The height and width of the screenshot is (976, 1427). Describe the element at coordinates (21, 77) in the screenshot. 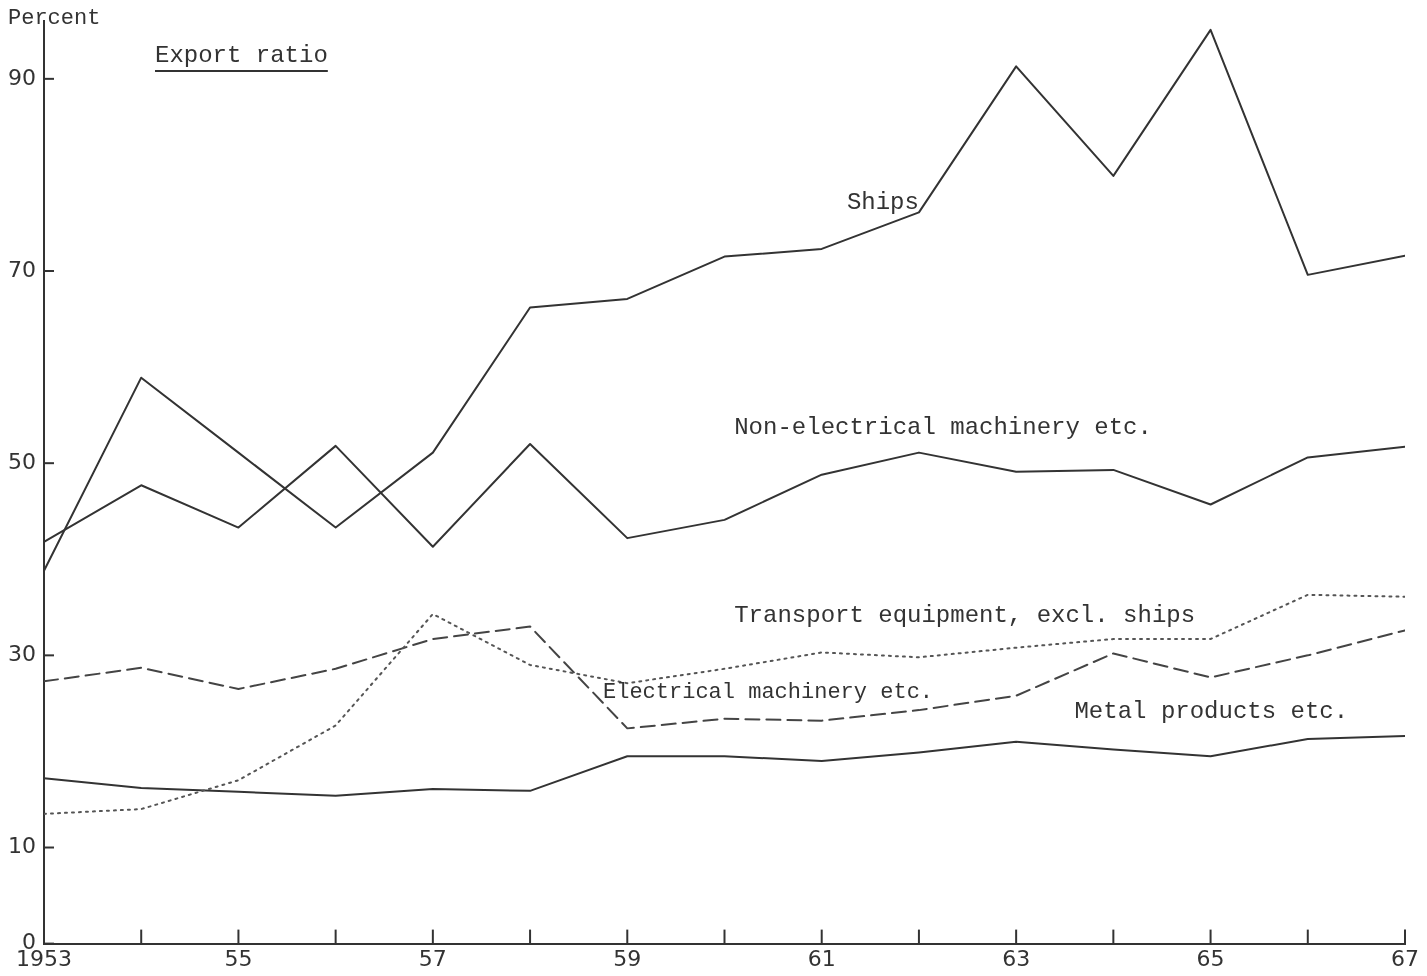

I see `y-tick-label: 90` at that location.